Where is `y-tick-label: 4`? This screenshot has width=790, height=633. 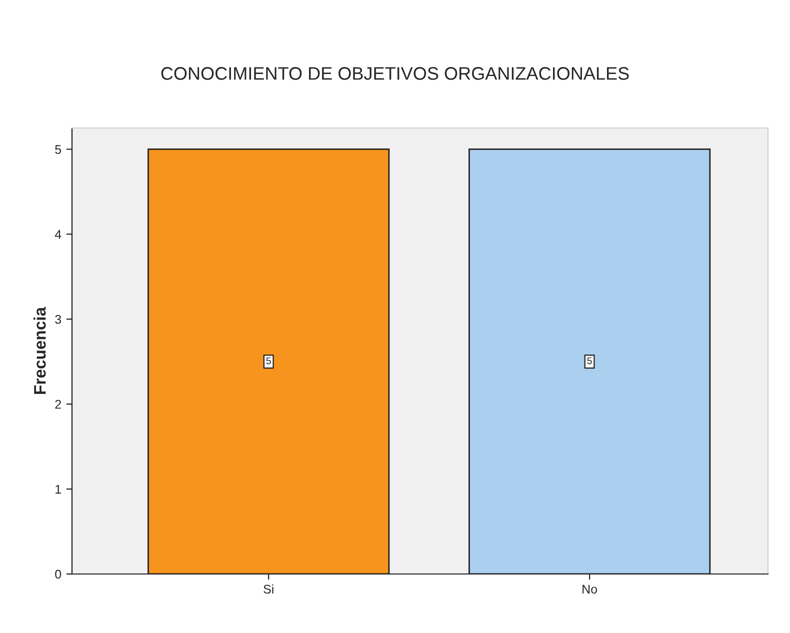
y-tick-label: 4 is located at coordinates (58, 234).